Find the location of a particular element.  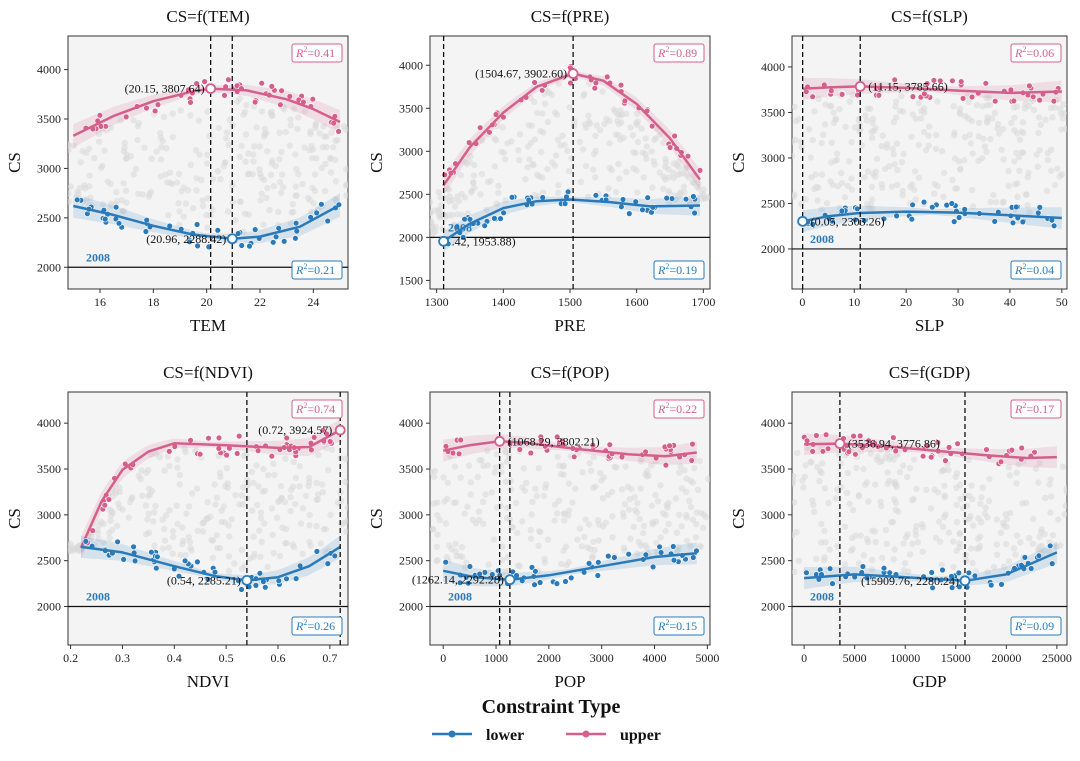

lower-r2-badge: R2=0.21 is located at coordinates (317, 270).